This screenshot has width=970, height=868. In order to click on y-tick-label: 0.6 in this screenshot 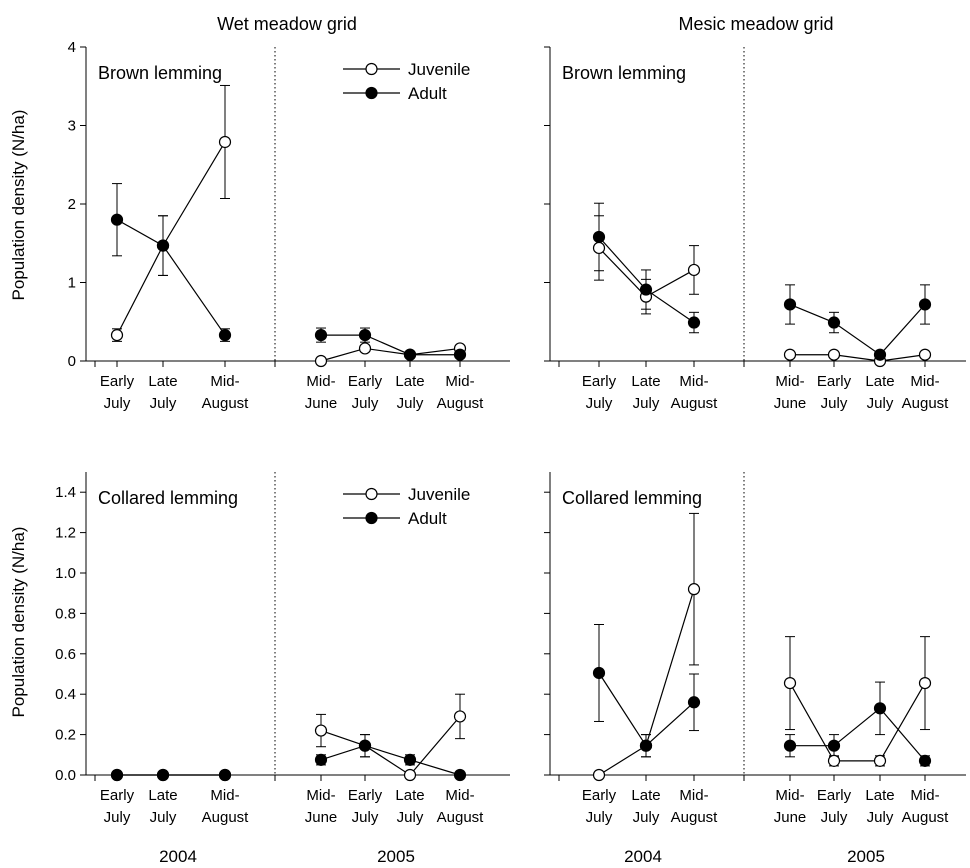, I will do `click(65, 654)`.